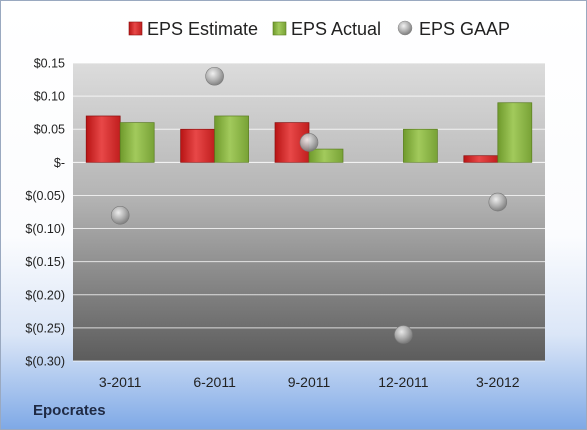  I want to click on legend-swatch-actual, so click(279, 28).